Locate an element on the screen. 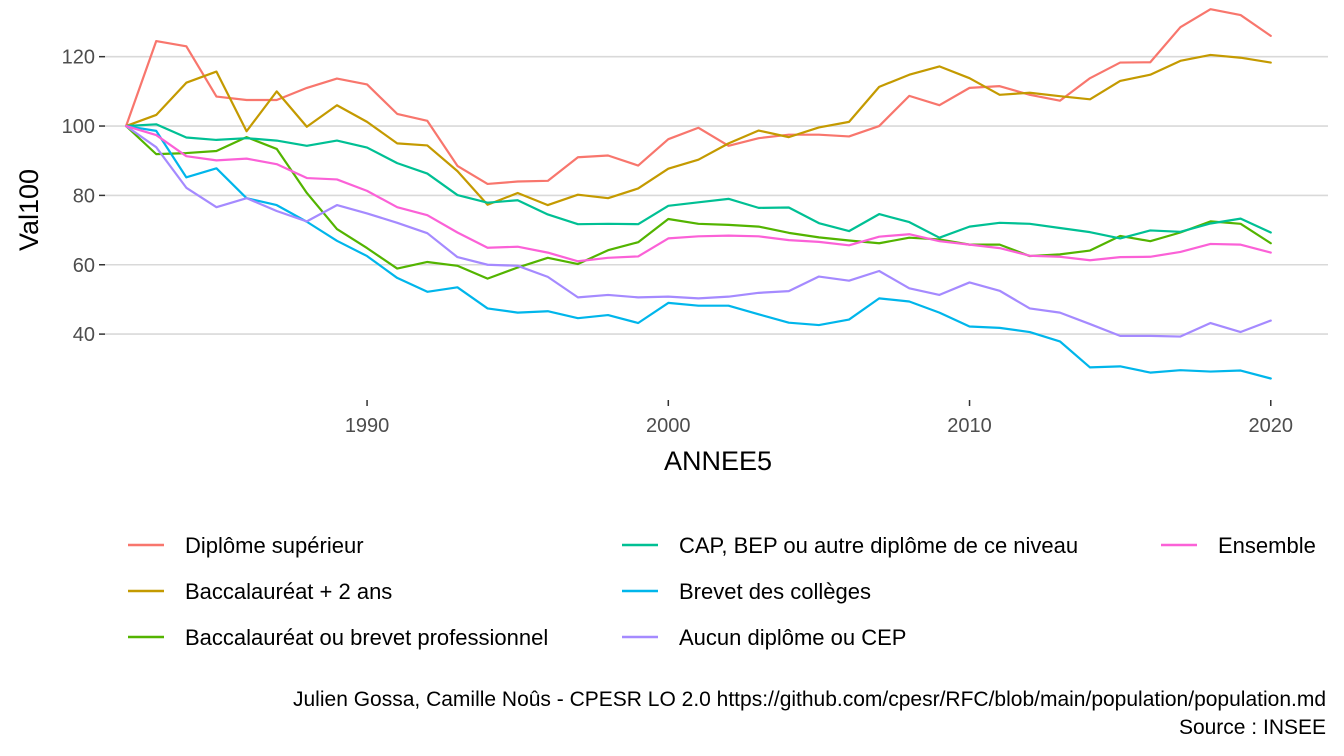 Image resolution: width=1344 pixels, height=756 pixels. legend-label: Baccalauréat ou brevet professionnel is located at coordinates (366, 637).